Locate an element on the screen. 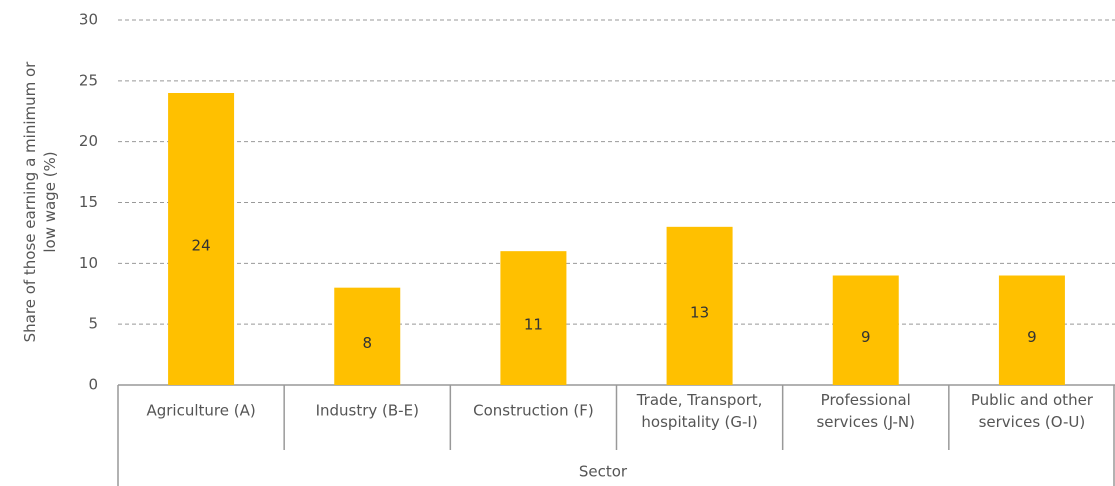 The height and width of the screenshot is (486, 1115). y-tick-label: 10 is located at coordinates (88, 263).